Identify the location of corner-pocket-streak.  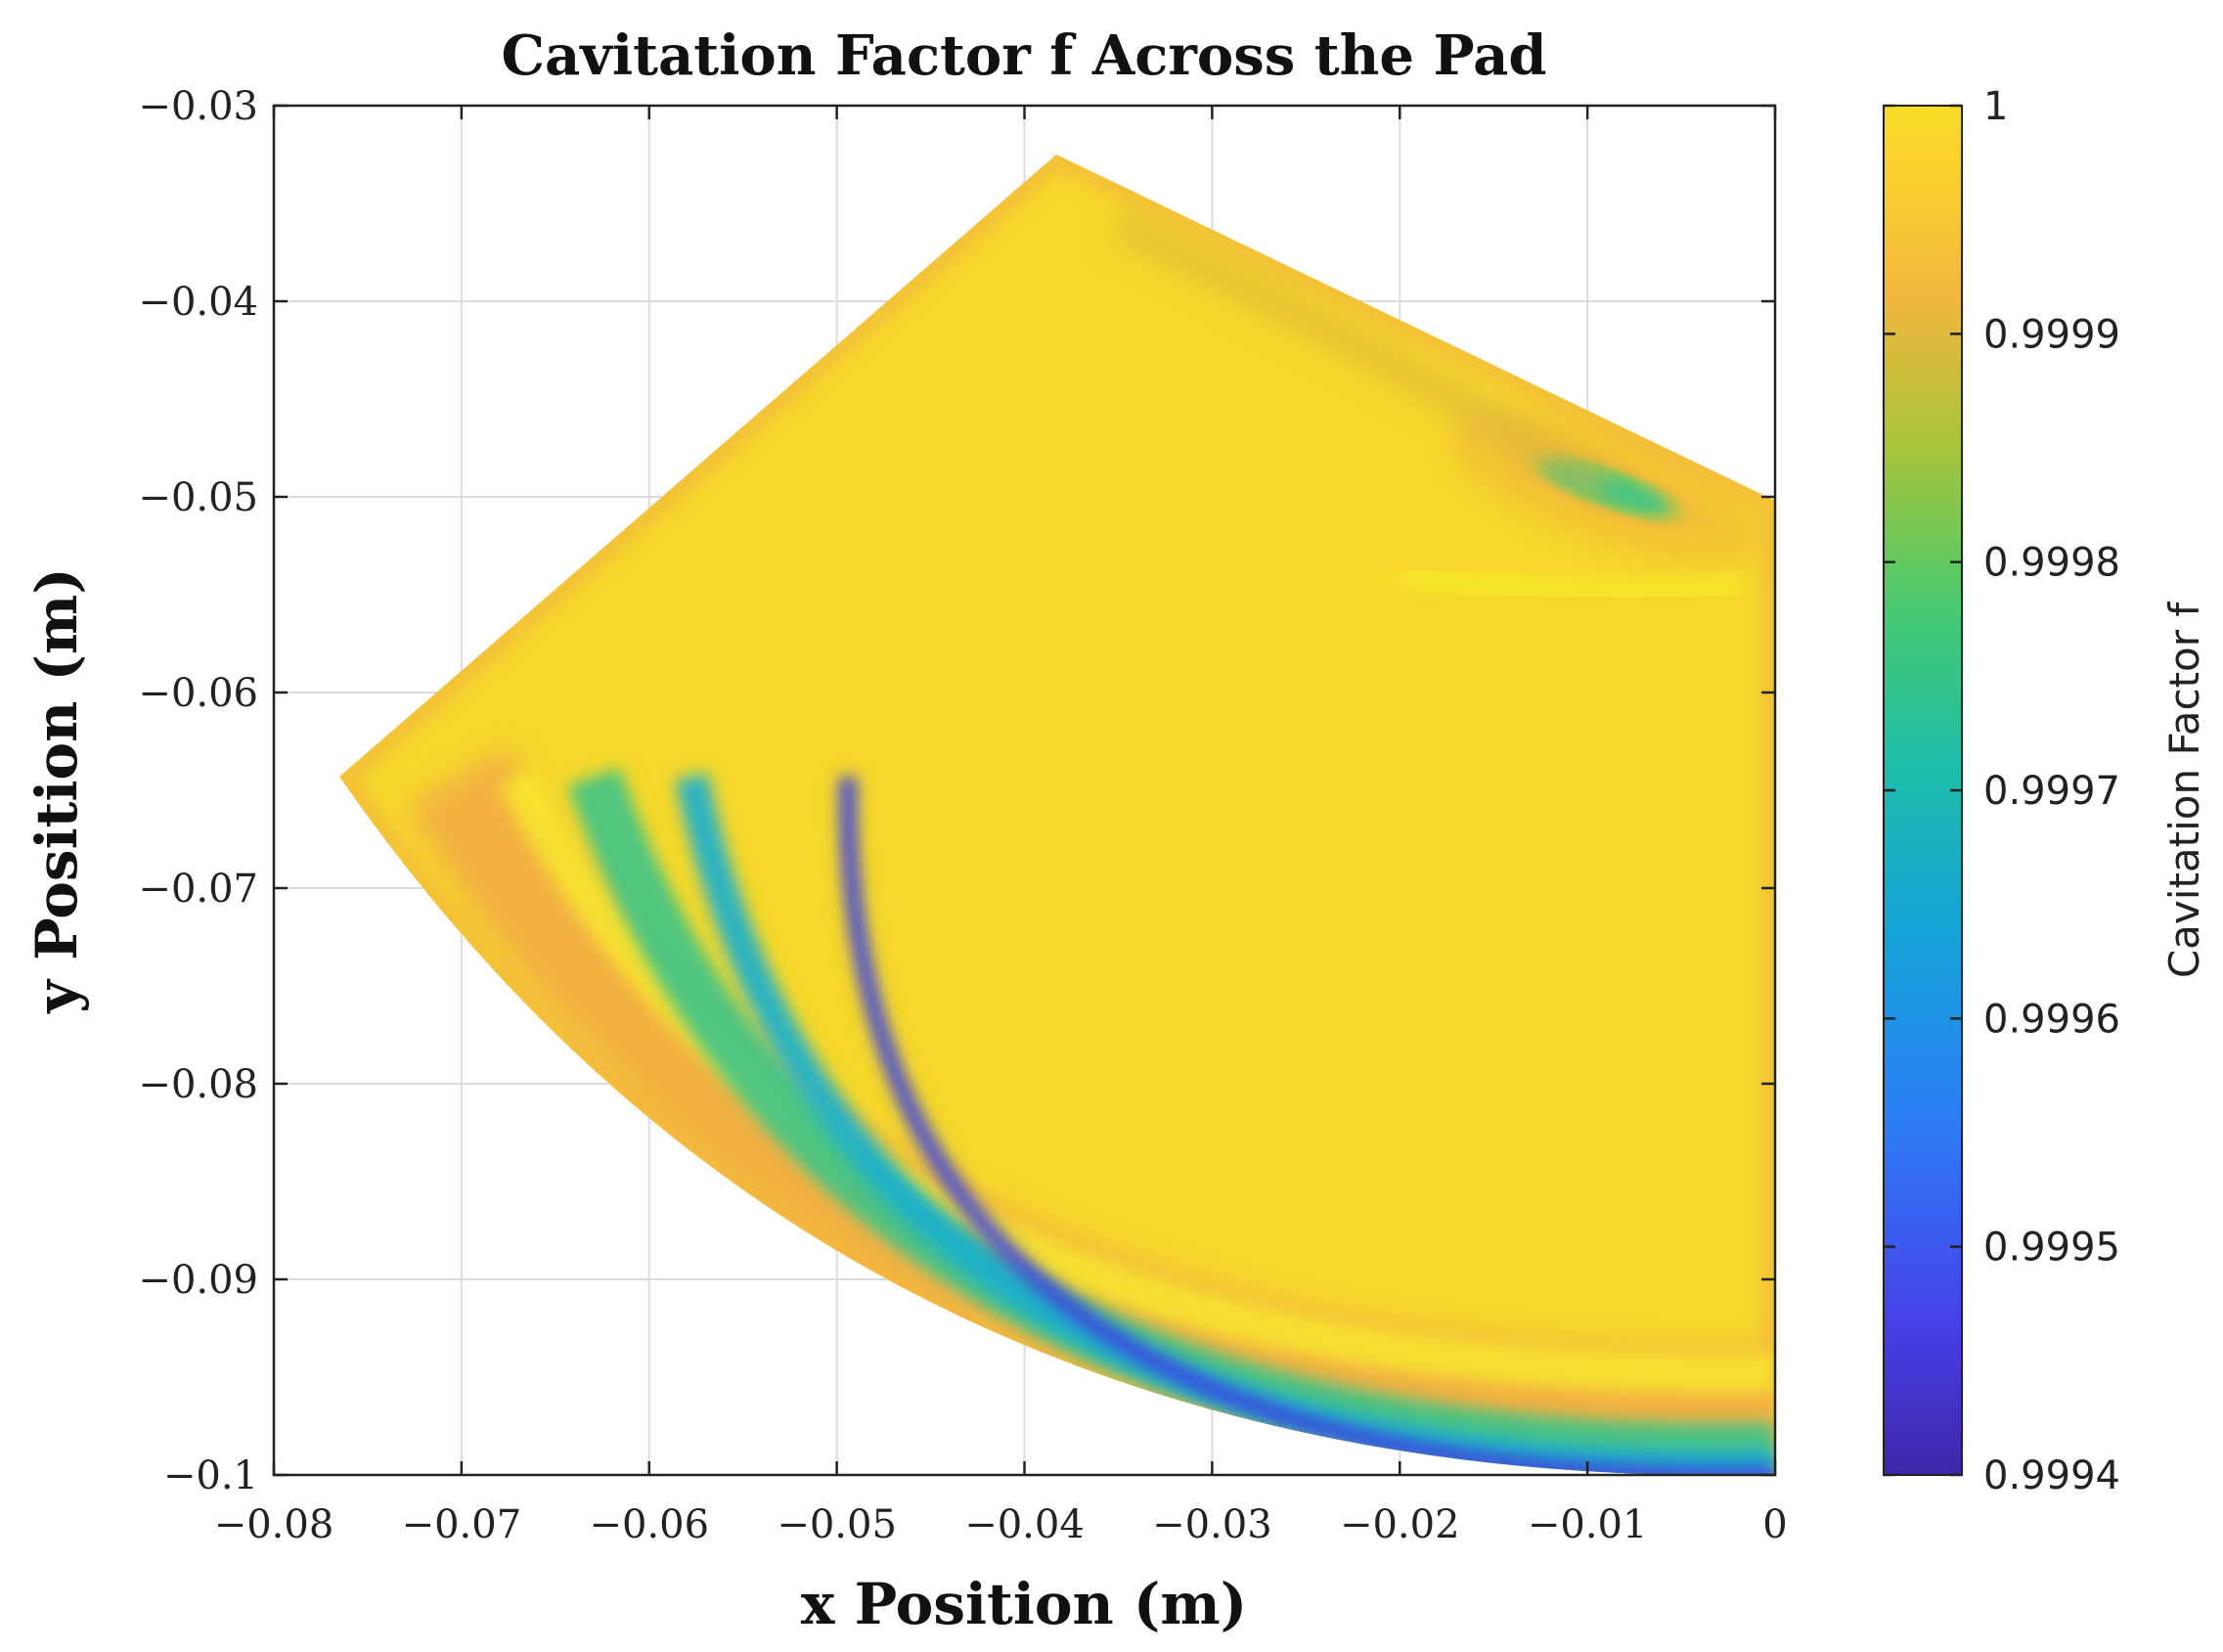
(1363, 354).